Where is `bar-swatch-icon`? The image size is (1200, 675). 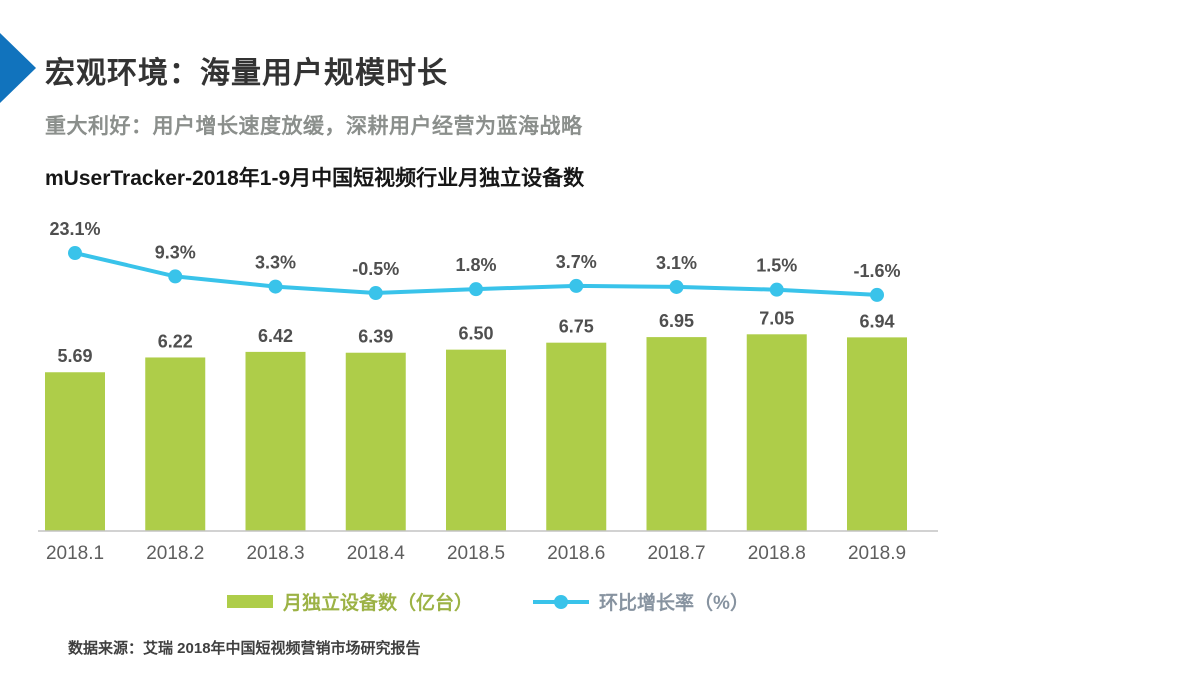
bar-swatch-icon is located at coordinates (250, 601).